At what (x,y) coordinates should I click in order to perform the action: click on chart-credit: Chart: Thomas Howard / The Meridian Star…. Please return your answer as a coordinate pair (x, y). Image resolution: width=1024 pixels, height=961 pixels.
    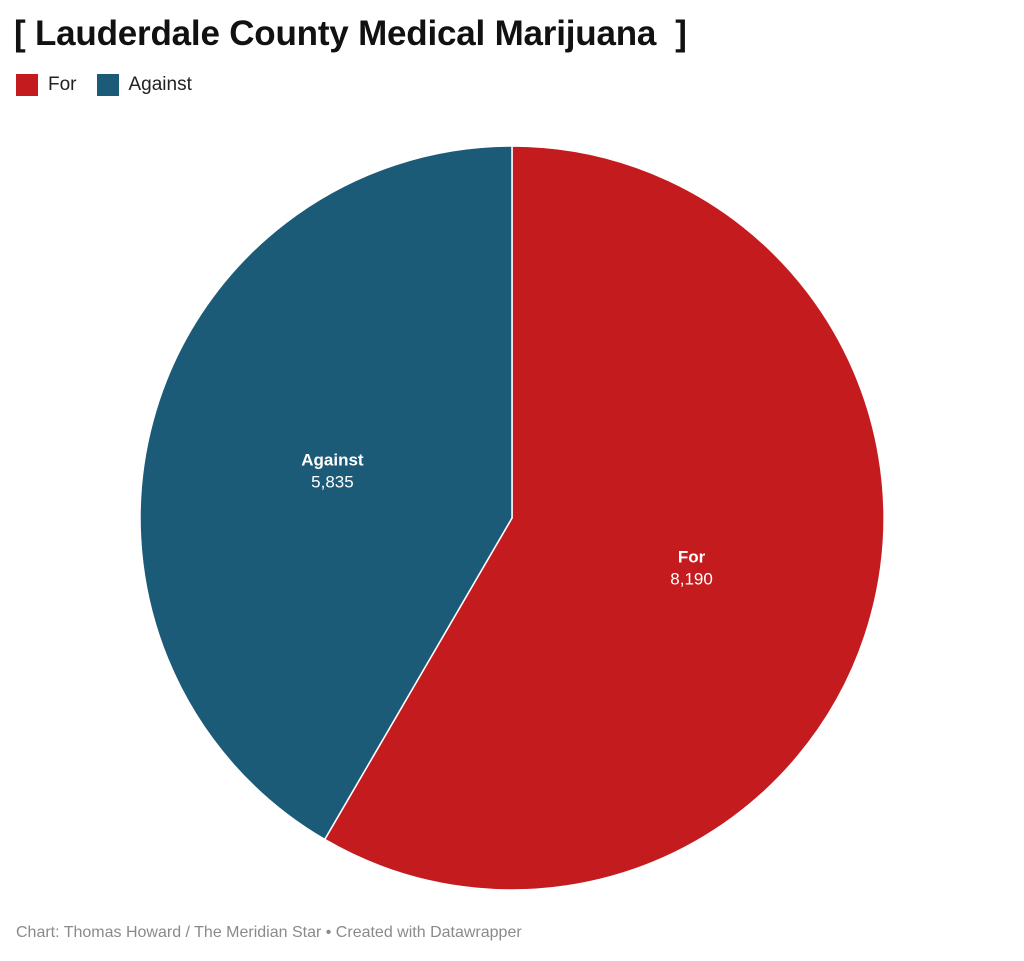
    Looking at the image, I should click on (269, 932).